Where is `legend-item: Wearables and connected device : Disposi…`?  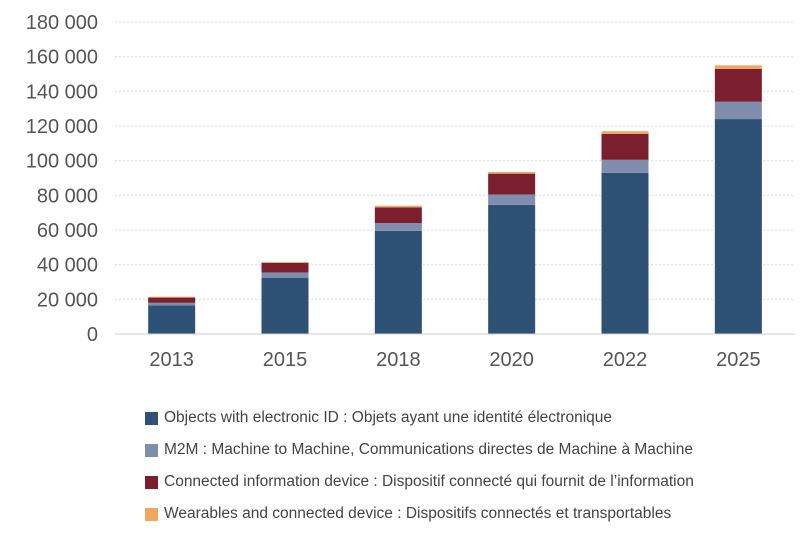
legend-item: Wearables and connected device : Disposi… is located at coordinates (419, 514).